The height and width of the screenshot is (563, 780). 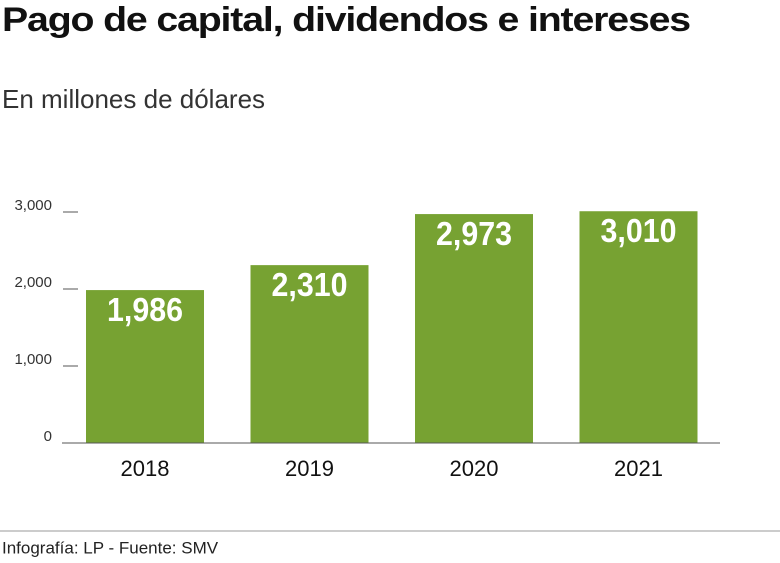 What do you see at coordinates (638, 468) in the screenshot?
I see `x-tick-label: 2021` at bounding box center [638, 468].